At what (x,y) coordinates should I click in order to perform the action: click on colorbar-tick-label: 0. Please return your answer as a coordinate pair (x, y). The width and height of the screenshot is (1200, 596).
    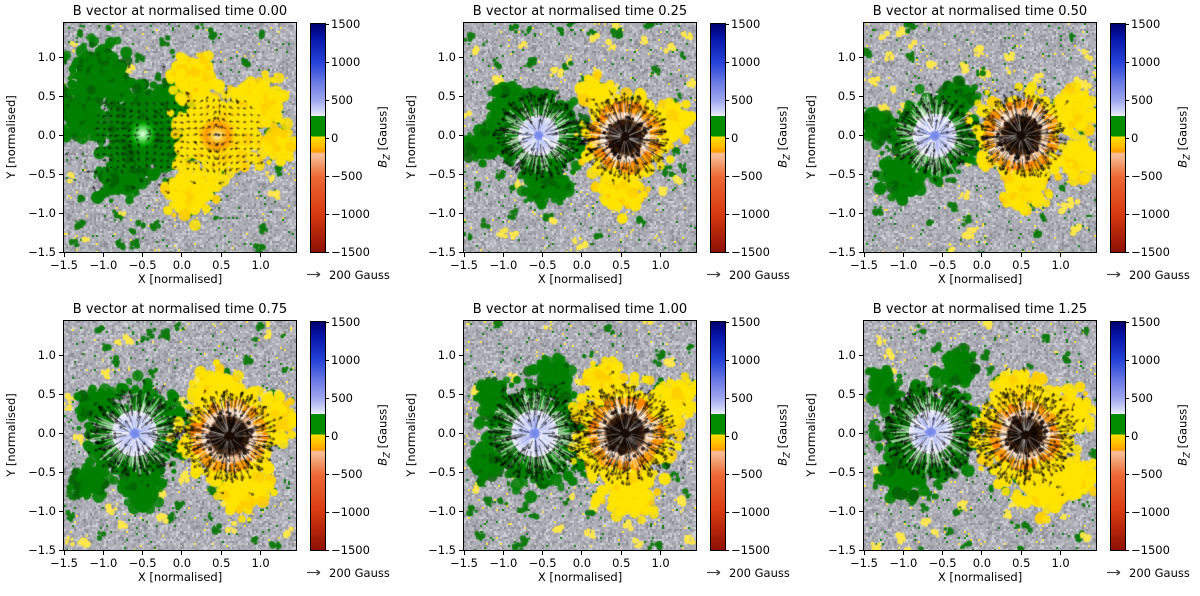
    Looking at the image, I should click on (1135, 435).